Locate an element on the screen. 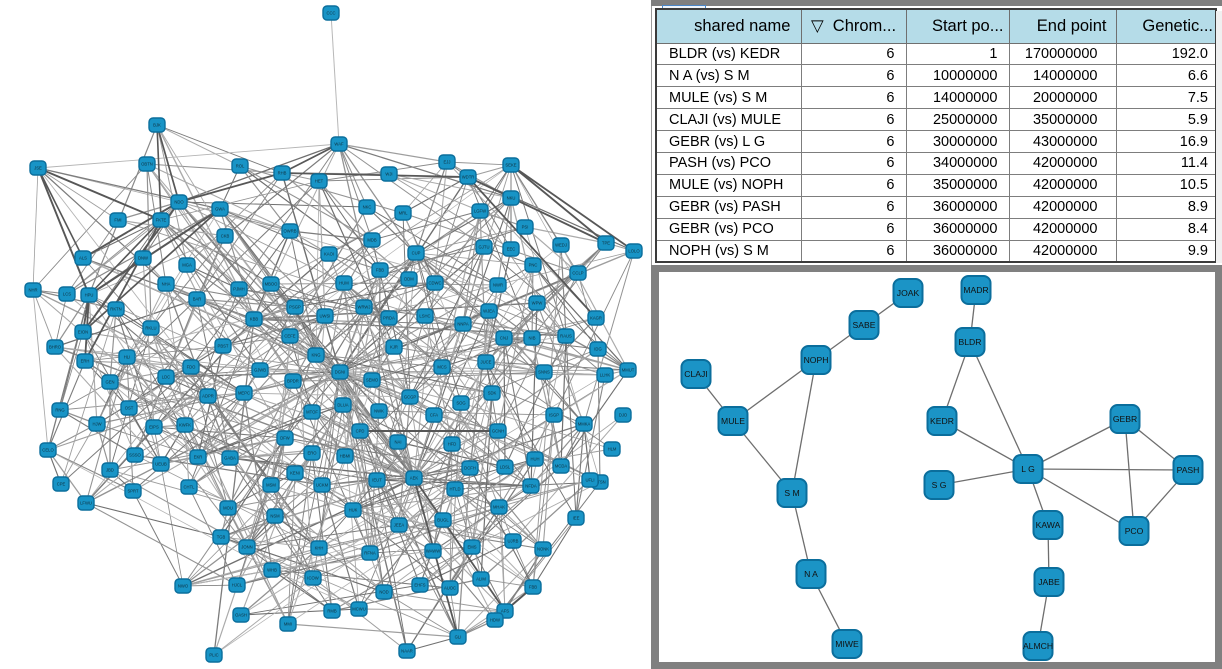 Image resolution: width=1222 pixels, height=669 pixels. svg-text: NAI is located at coordinates (398, 442).